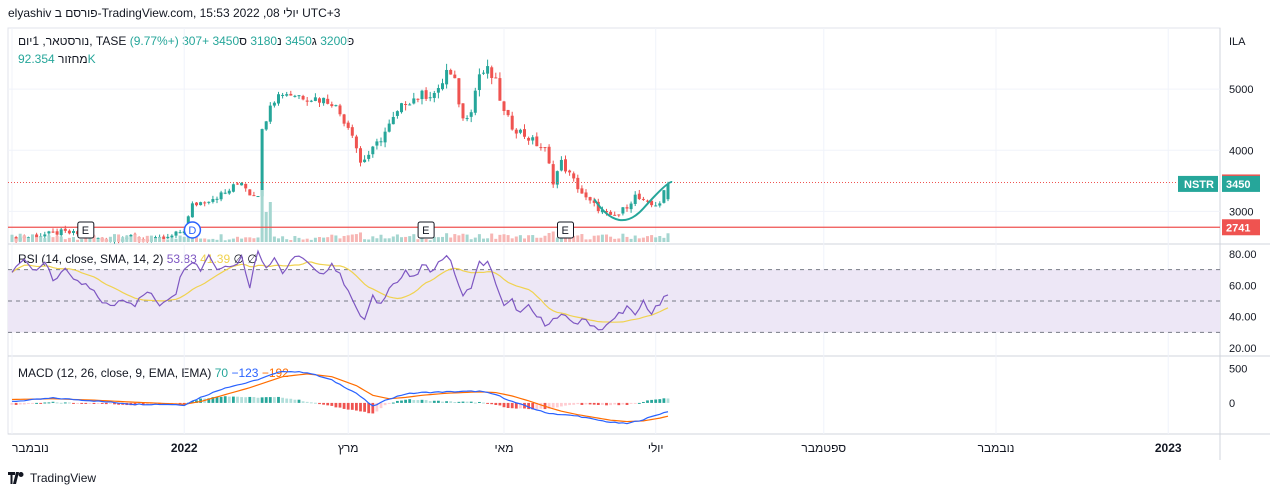 Image resolution: width=1280 pixels, height=498 pixels. Describe the element at coordinates (1241, 227) in the screenshot. I see `price-tag-box` at that location.